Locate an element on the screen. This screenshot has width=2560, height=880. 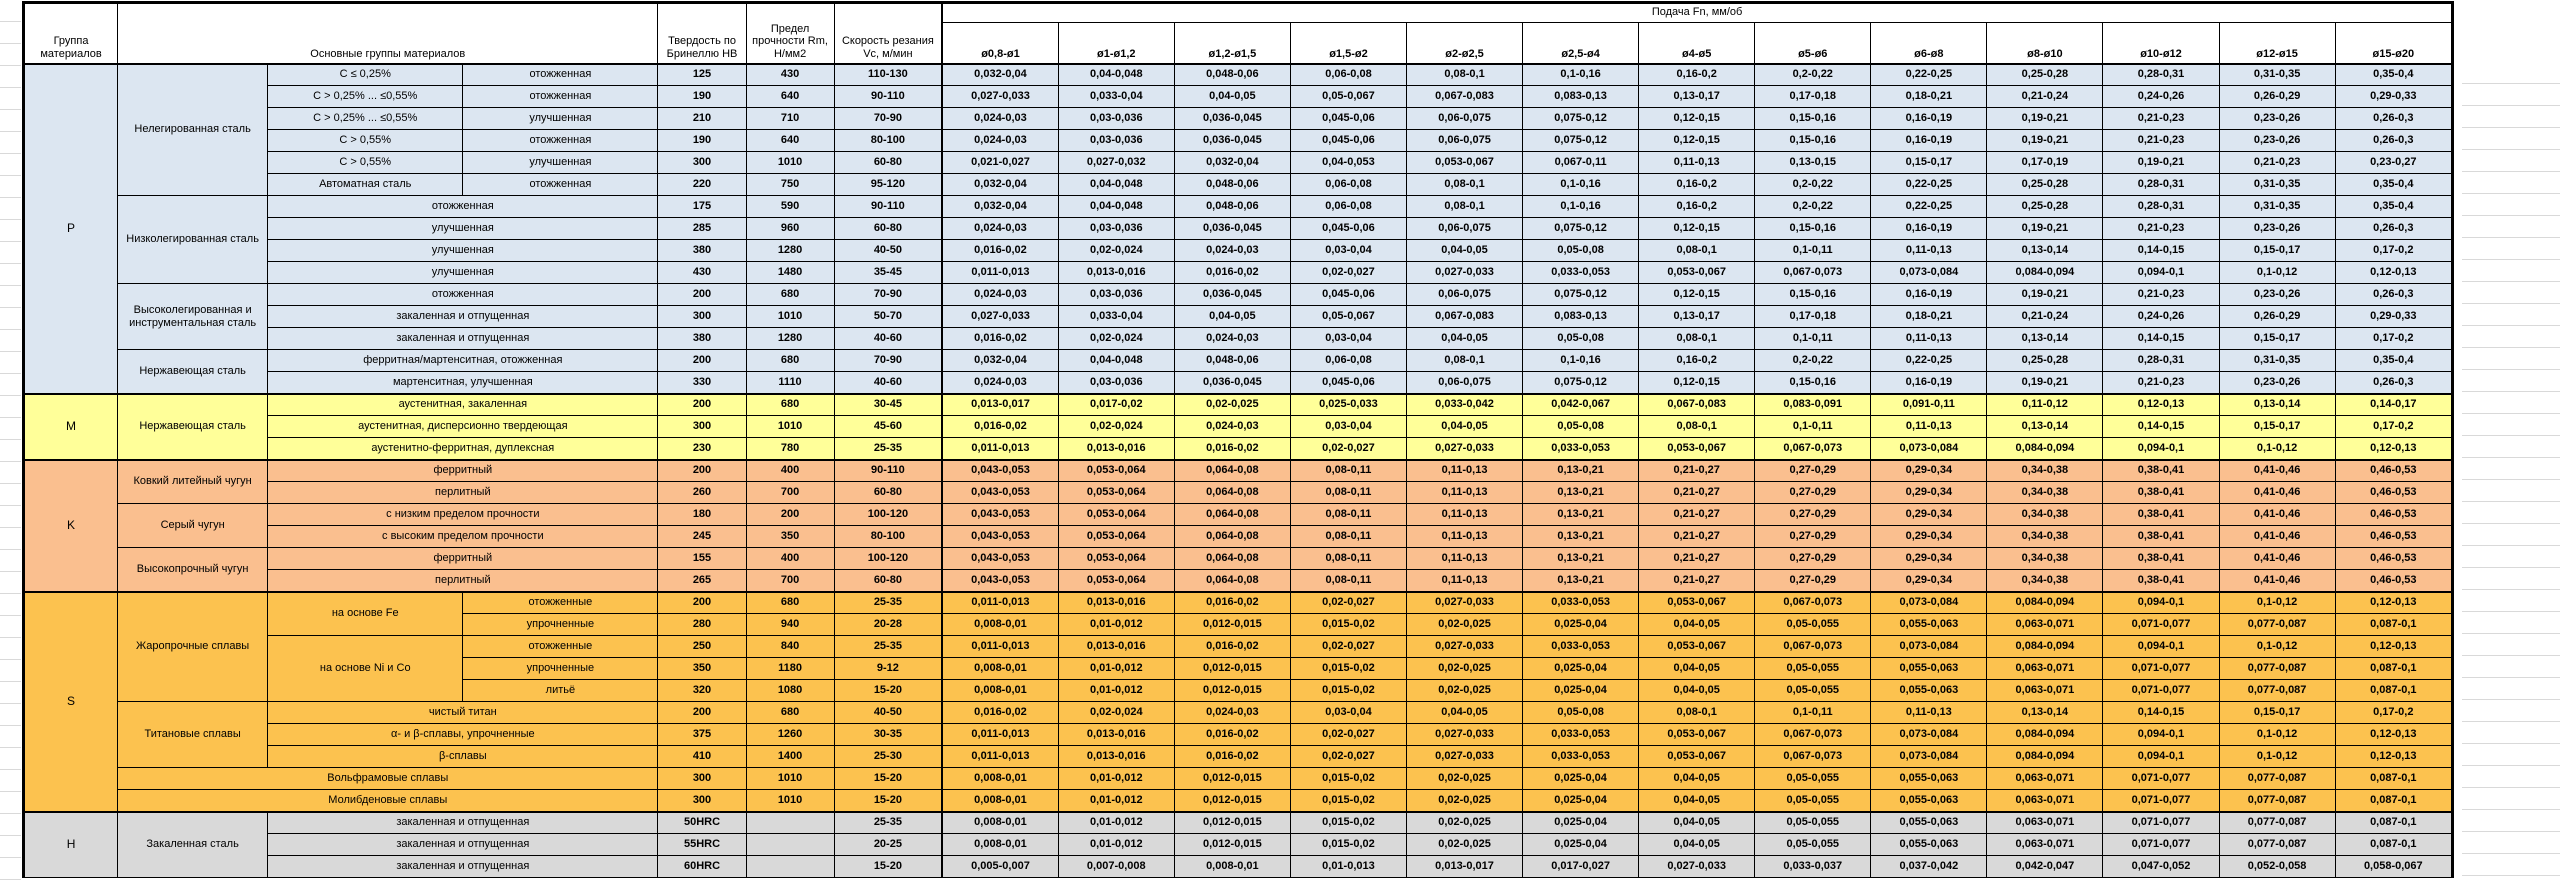
feed-cell: 0,005-0,007 is located at coordinates (1000, 866).